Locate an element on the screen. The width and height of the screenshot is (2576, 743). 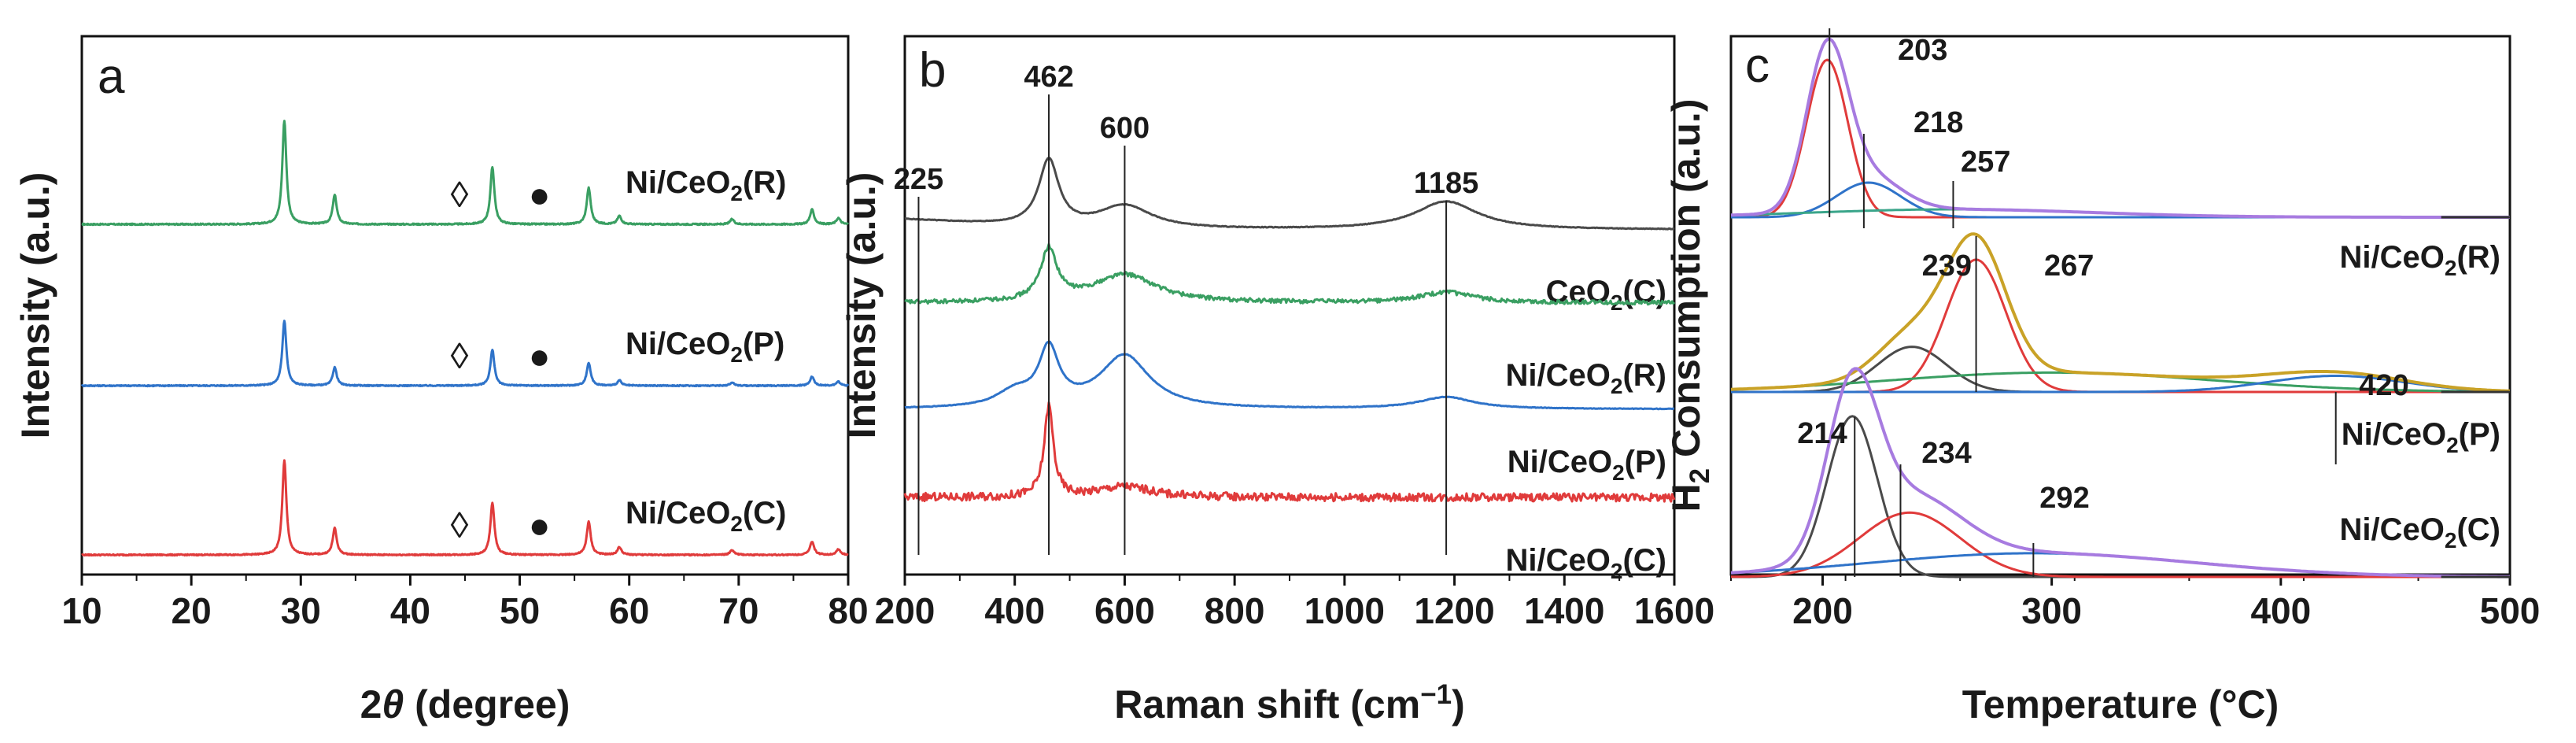
panel-c-peak-label-1-0: 239 is located at coordinates (1947, 266).